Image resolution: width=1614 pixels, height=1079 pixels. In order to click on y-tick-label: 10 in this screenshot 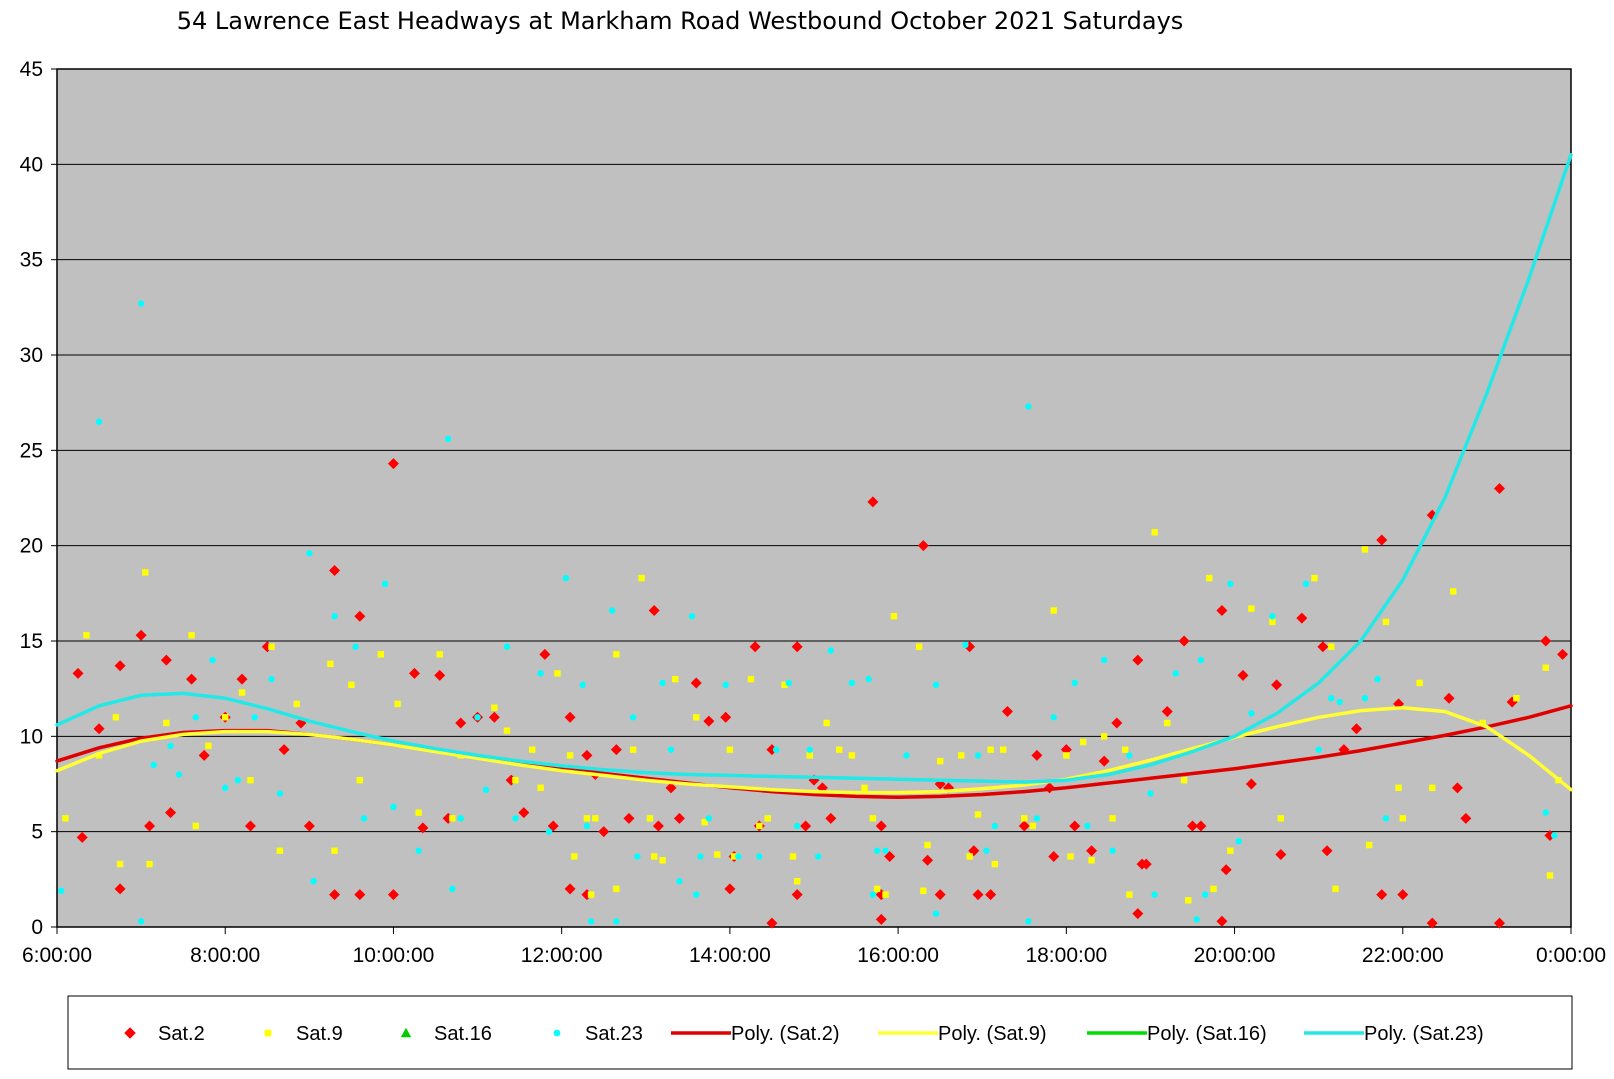, I will do `click(31, 736)`.